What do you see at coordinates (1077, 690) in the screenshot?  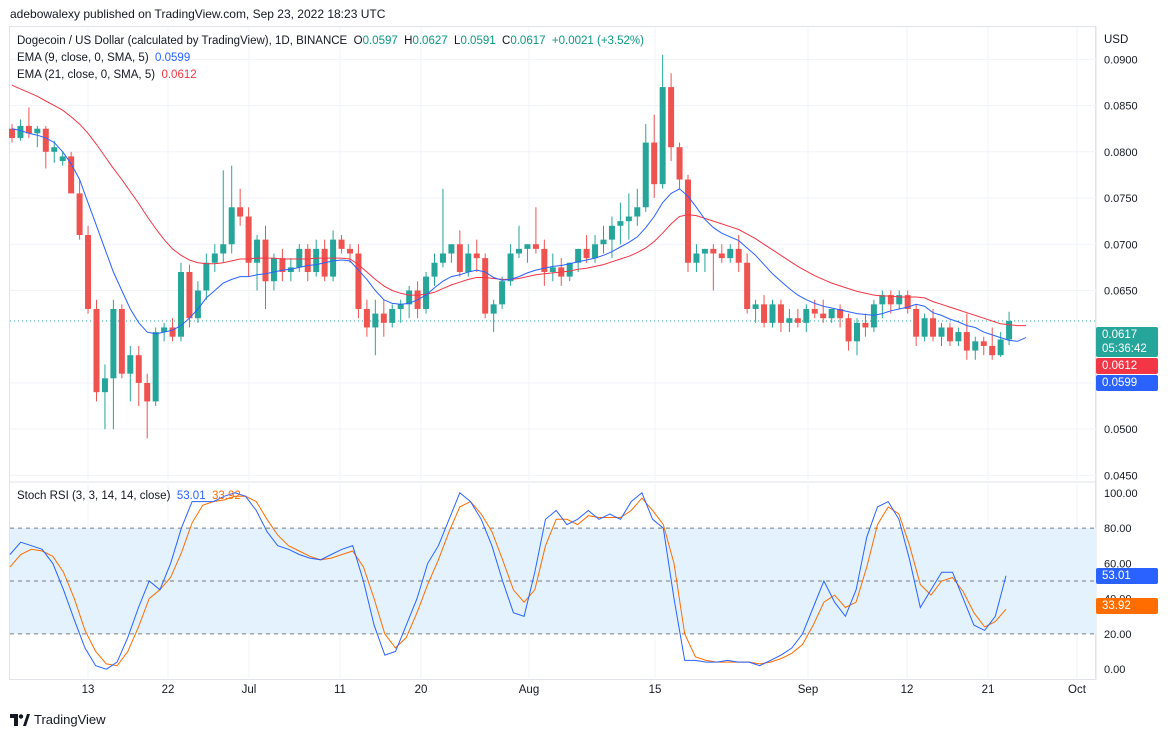 I see `time-tick-label: Oct` at bounding box center [1077, 690].